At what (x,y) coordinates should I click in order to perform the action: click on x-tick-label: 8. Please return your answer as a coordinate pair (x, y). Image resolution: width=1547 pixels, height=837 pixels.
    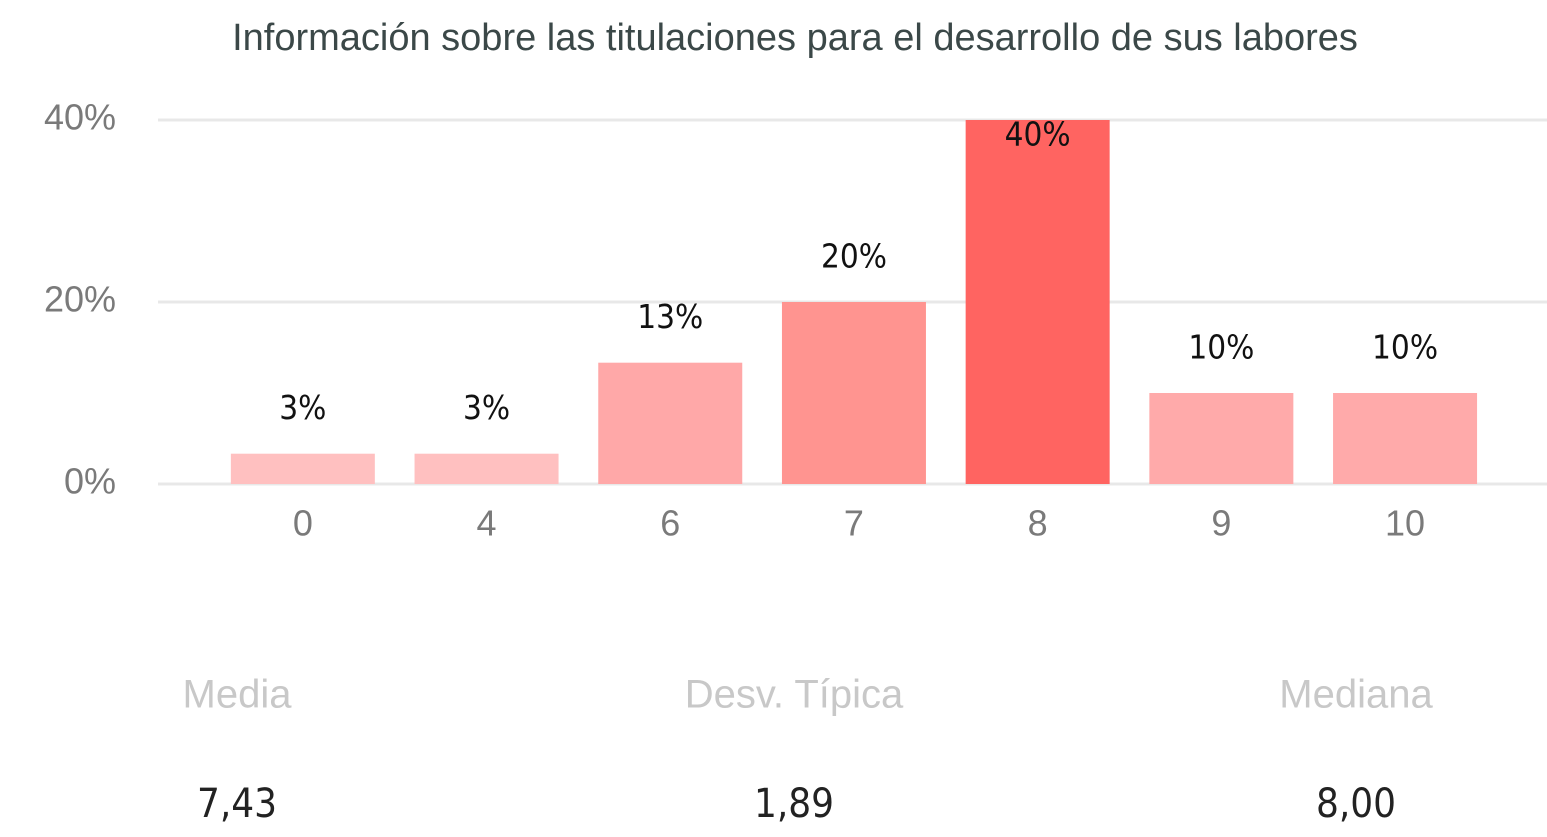
    Looking at the image, I should click on (1038, 523).